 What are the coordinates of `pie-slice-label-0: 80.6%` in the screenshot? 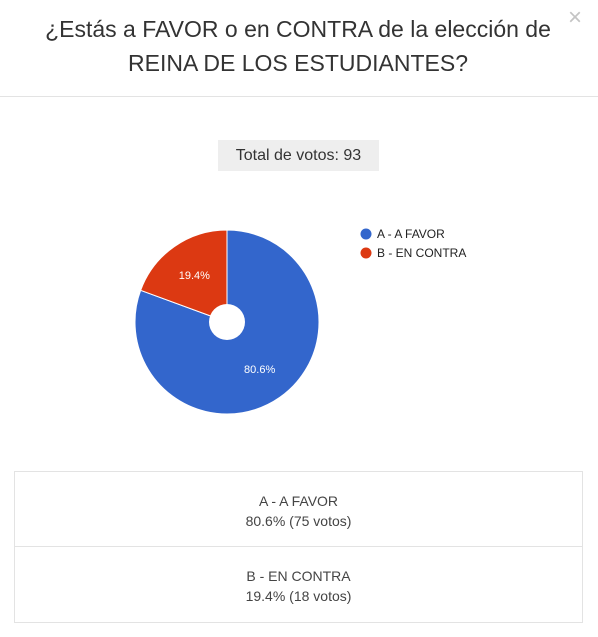 It's located at (259, 370).